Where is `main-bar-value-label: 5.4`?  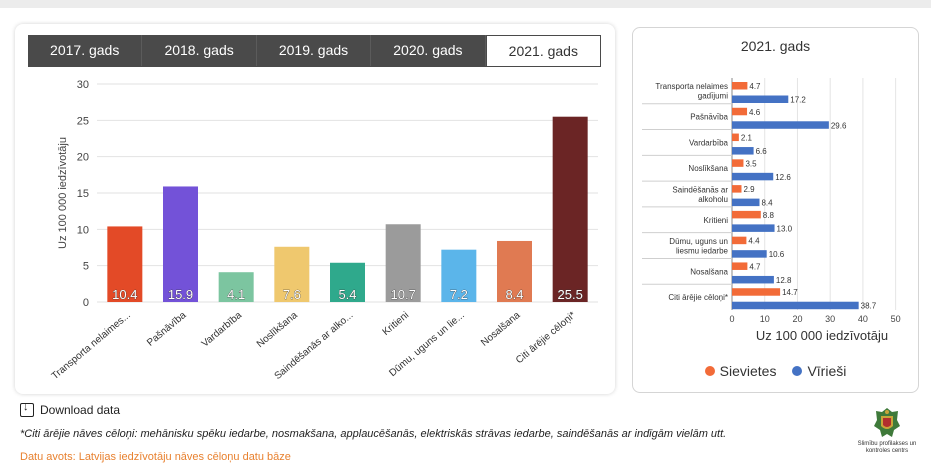
main-bar-value-label: 5.4 is located at coordinates (347, 294).